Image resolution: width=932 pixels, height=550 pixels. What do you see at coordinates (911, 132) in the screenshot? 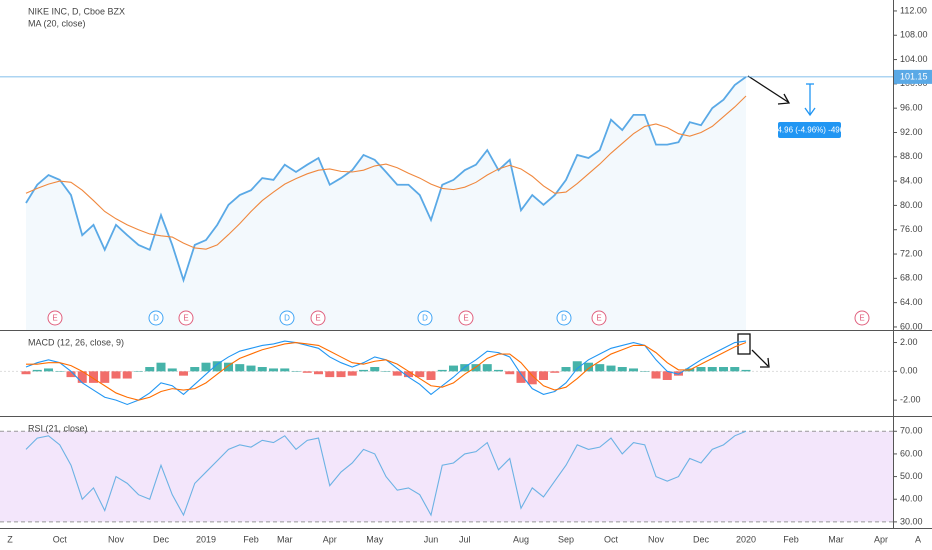
I see `y-tick-label: 92.00` at bounding box center [911, 132].